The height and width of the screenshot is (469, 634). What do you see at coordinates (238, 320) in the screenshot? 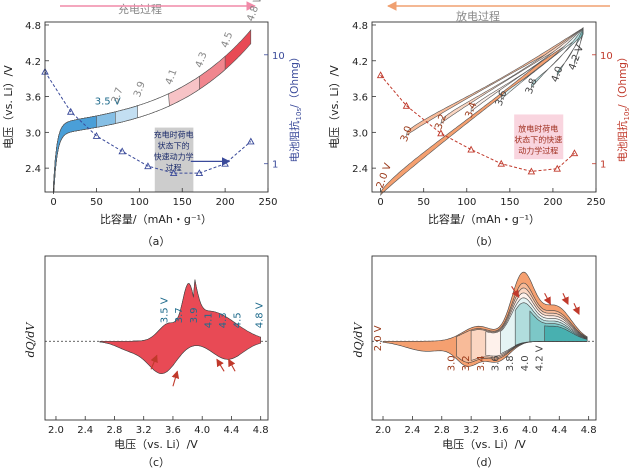
I see `panel-c-cutoff-label-5: 4.5` at bounding box center [238, 320].